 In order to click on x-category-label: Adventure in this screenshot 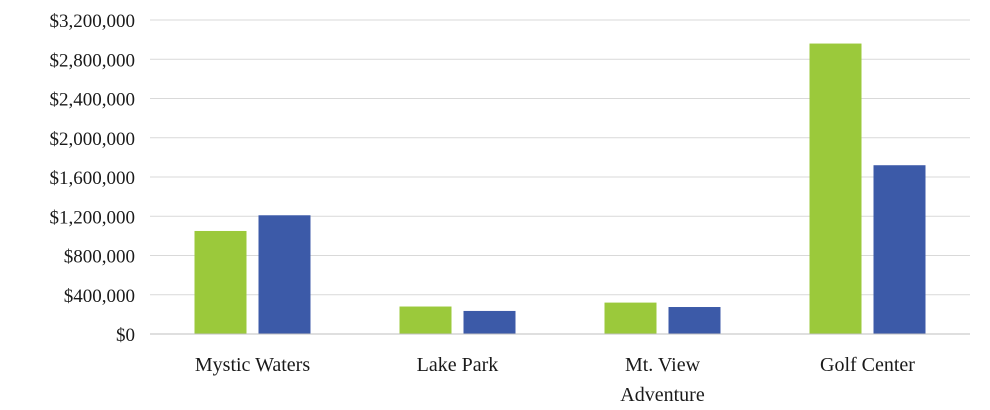, I will do `click(662, 395)`.